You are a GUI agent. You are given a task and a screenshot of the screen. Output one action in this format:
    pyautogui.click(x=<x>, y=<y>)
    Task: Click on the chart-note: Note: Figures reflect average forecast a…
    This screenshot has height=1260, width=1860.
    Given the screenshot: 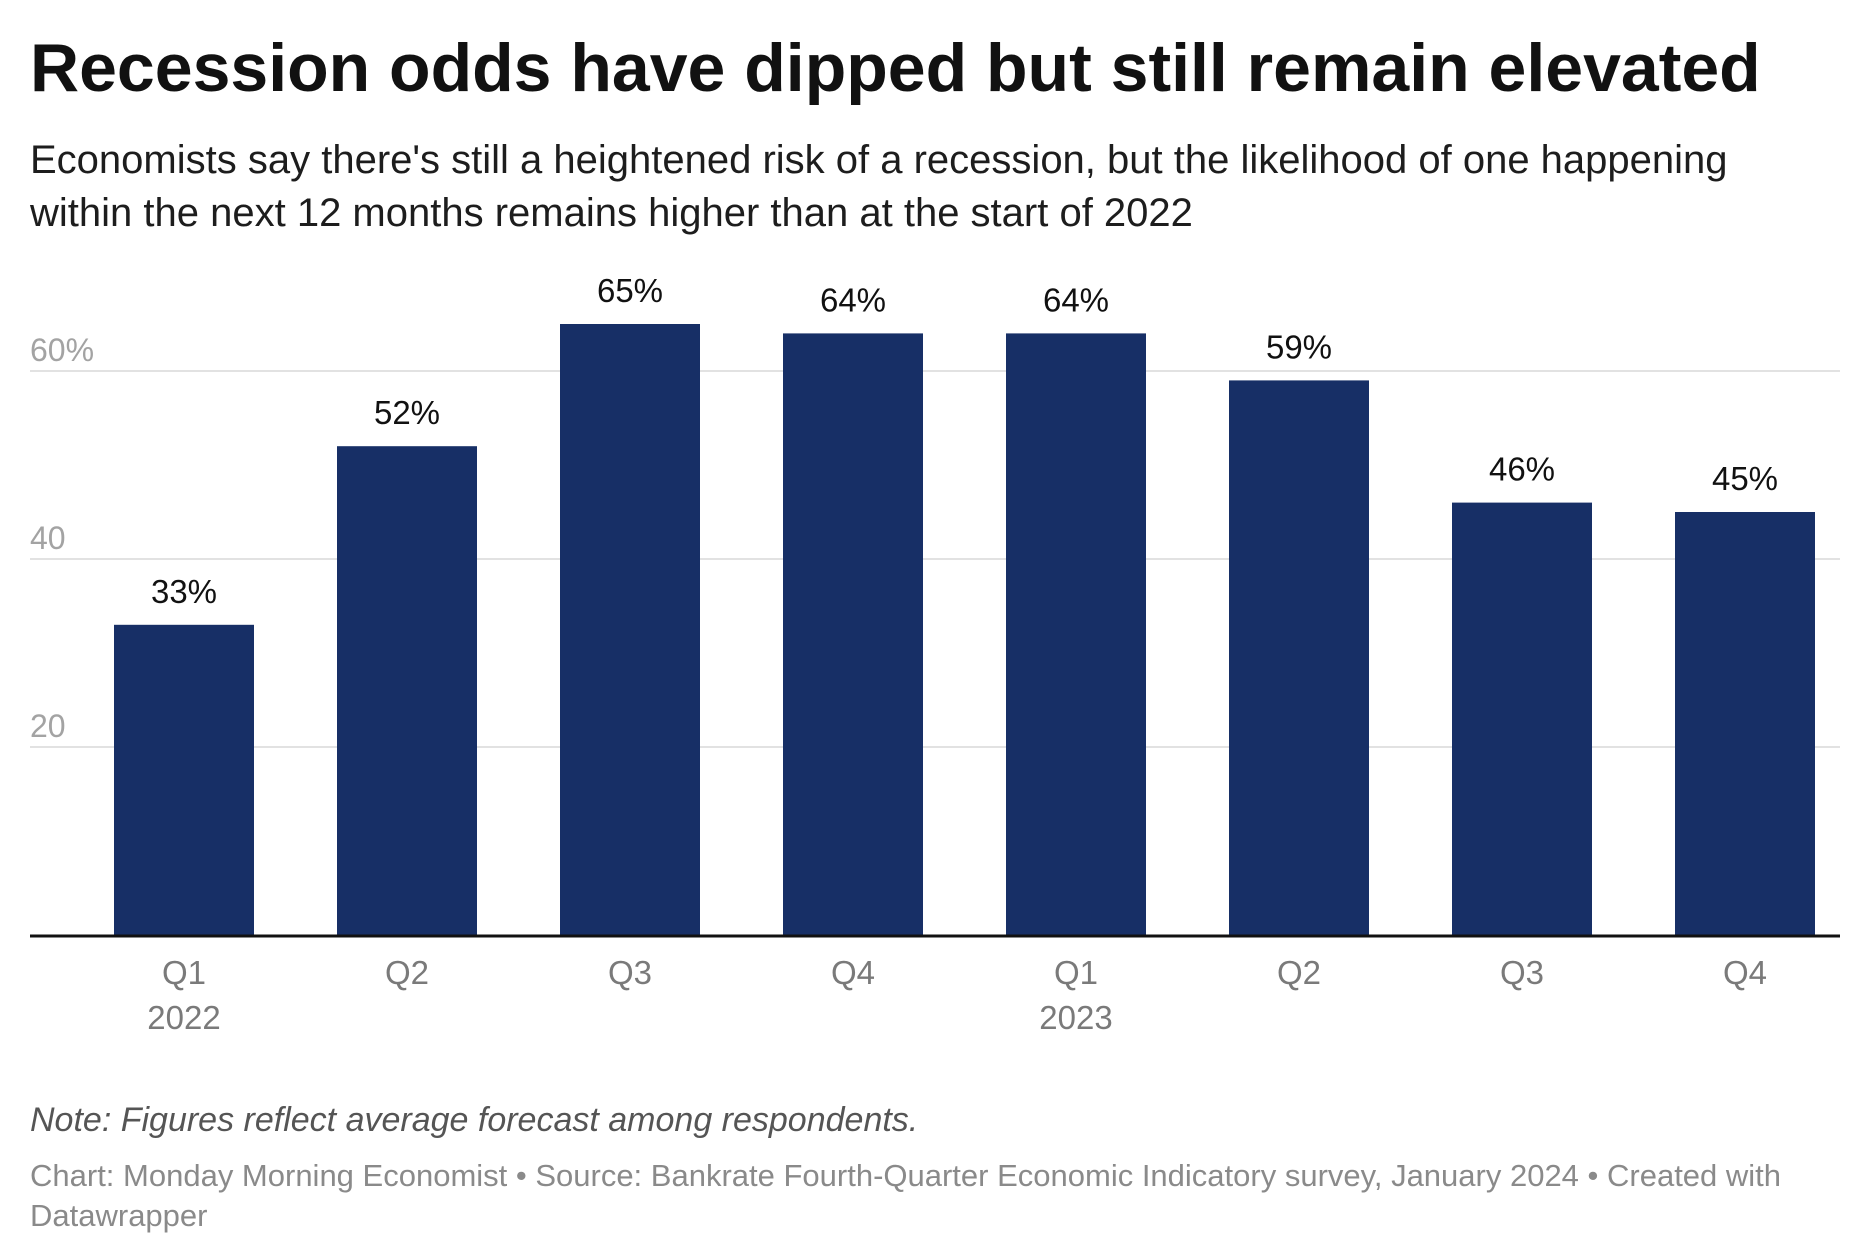 What is the action you would take?
    pyautogui.click(x=474, y=1120)
    